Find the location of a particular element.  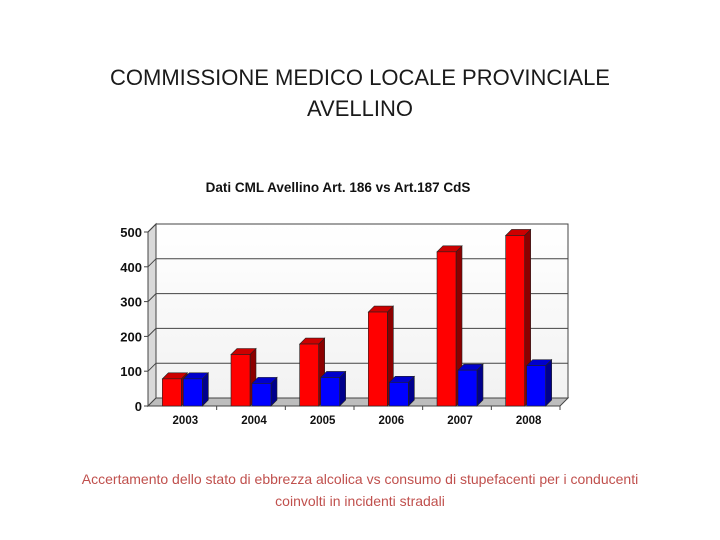

slide-title-line-1: COMMISSIONE MEDICO LOCALE PROVINCIALE is located at coordinates (360, 77).